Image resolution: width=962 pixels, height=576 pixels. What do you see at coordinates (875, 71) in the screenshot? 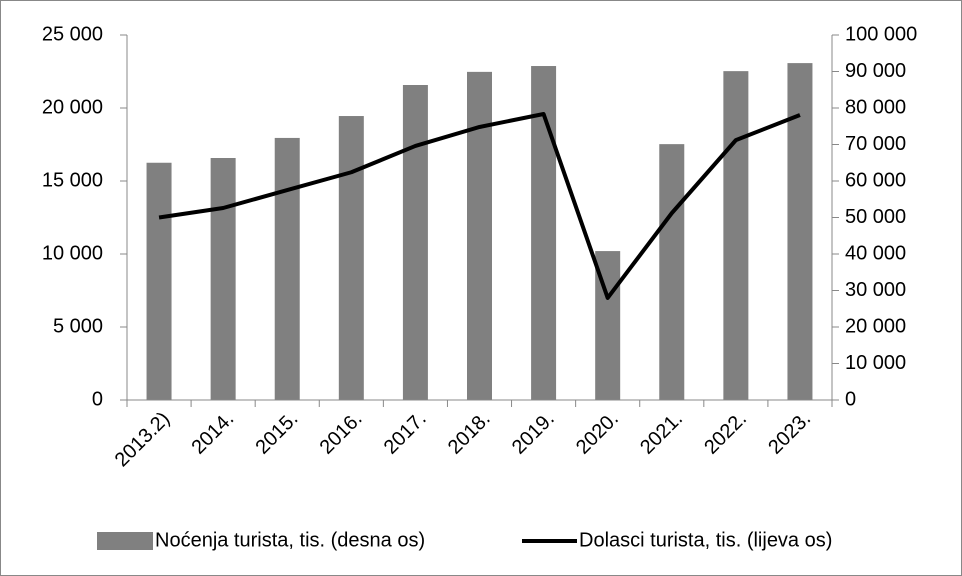
I see `y2-tick-label: 90 000` at bounding box center [875, 71].